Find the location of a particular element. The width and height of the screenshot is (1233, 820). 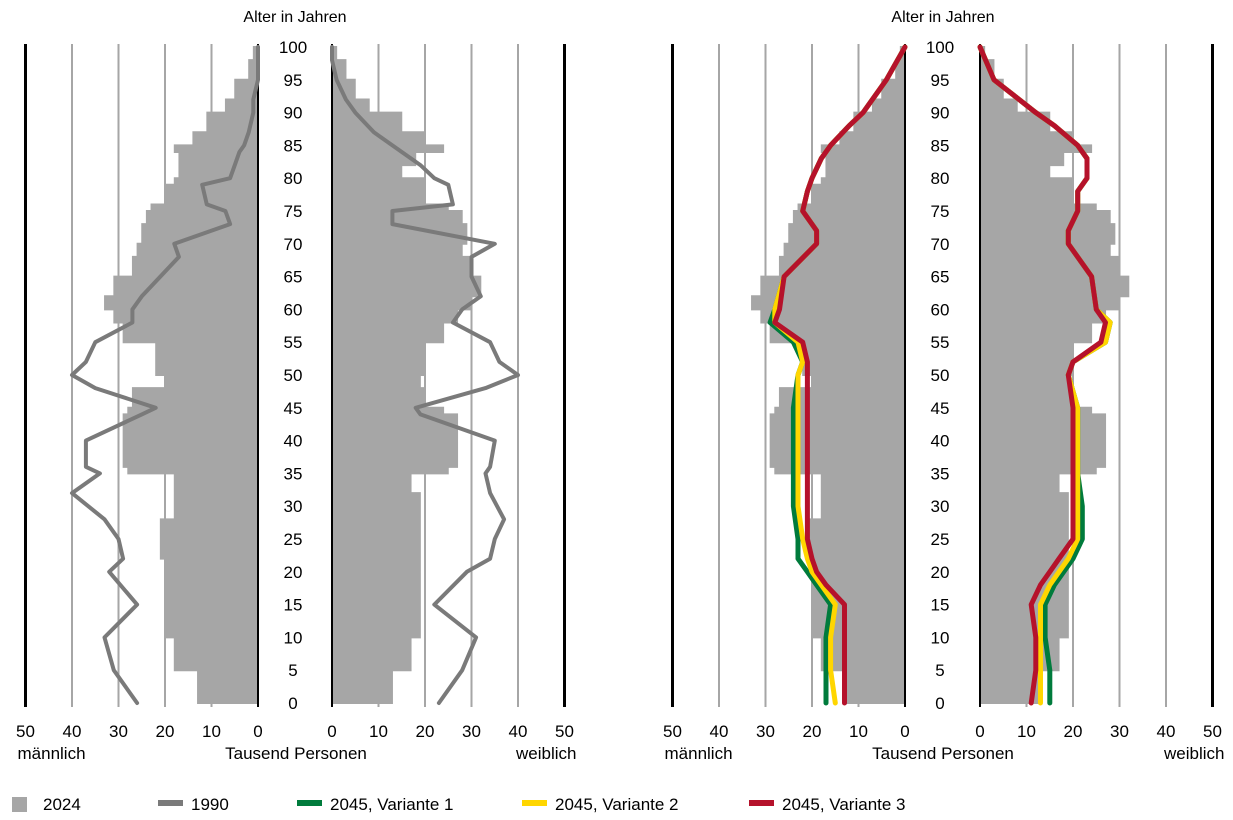

legend-label-1990: 1990 is located at coordinates (210, 804).